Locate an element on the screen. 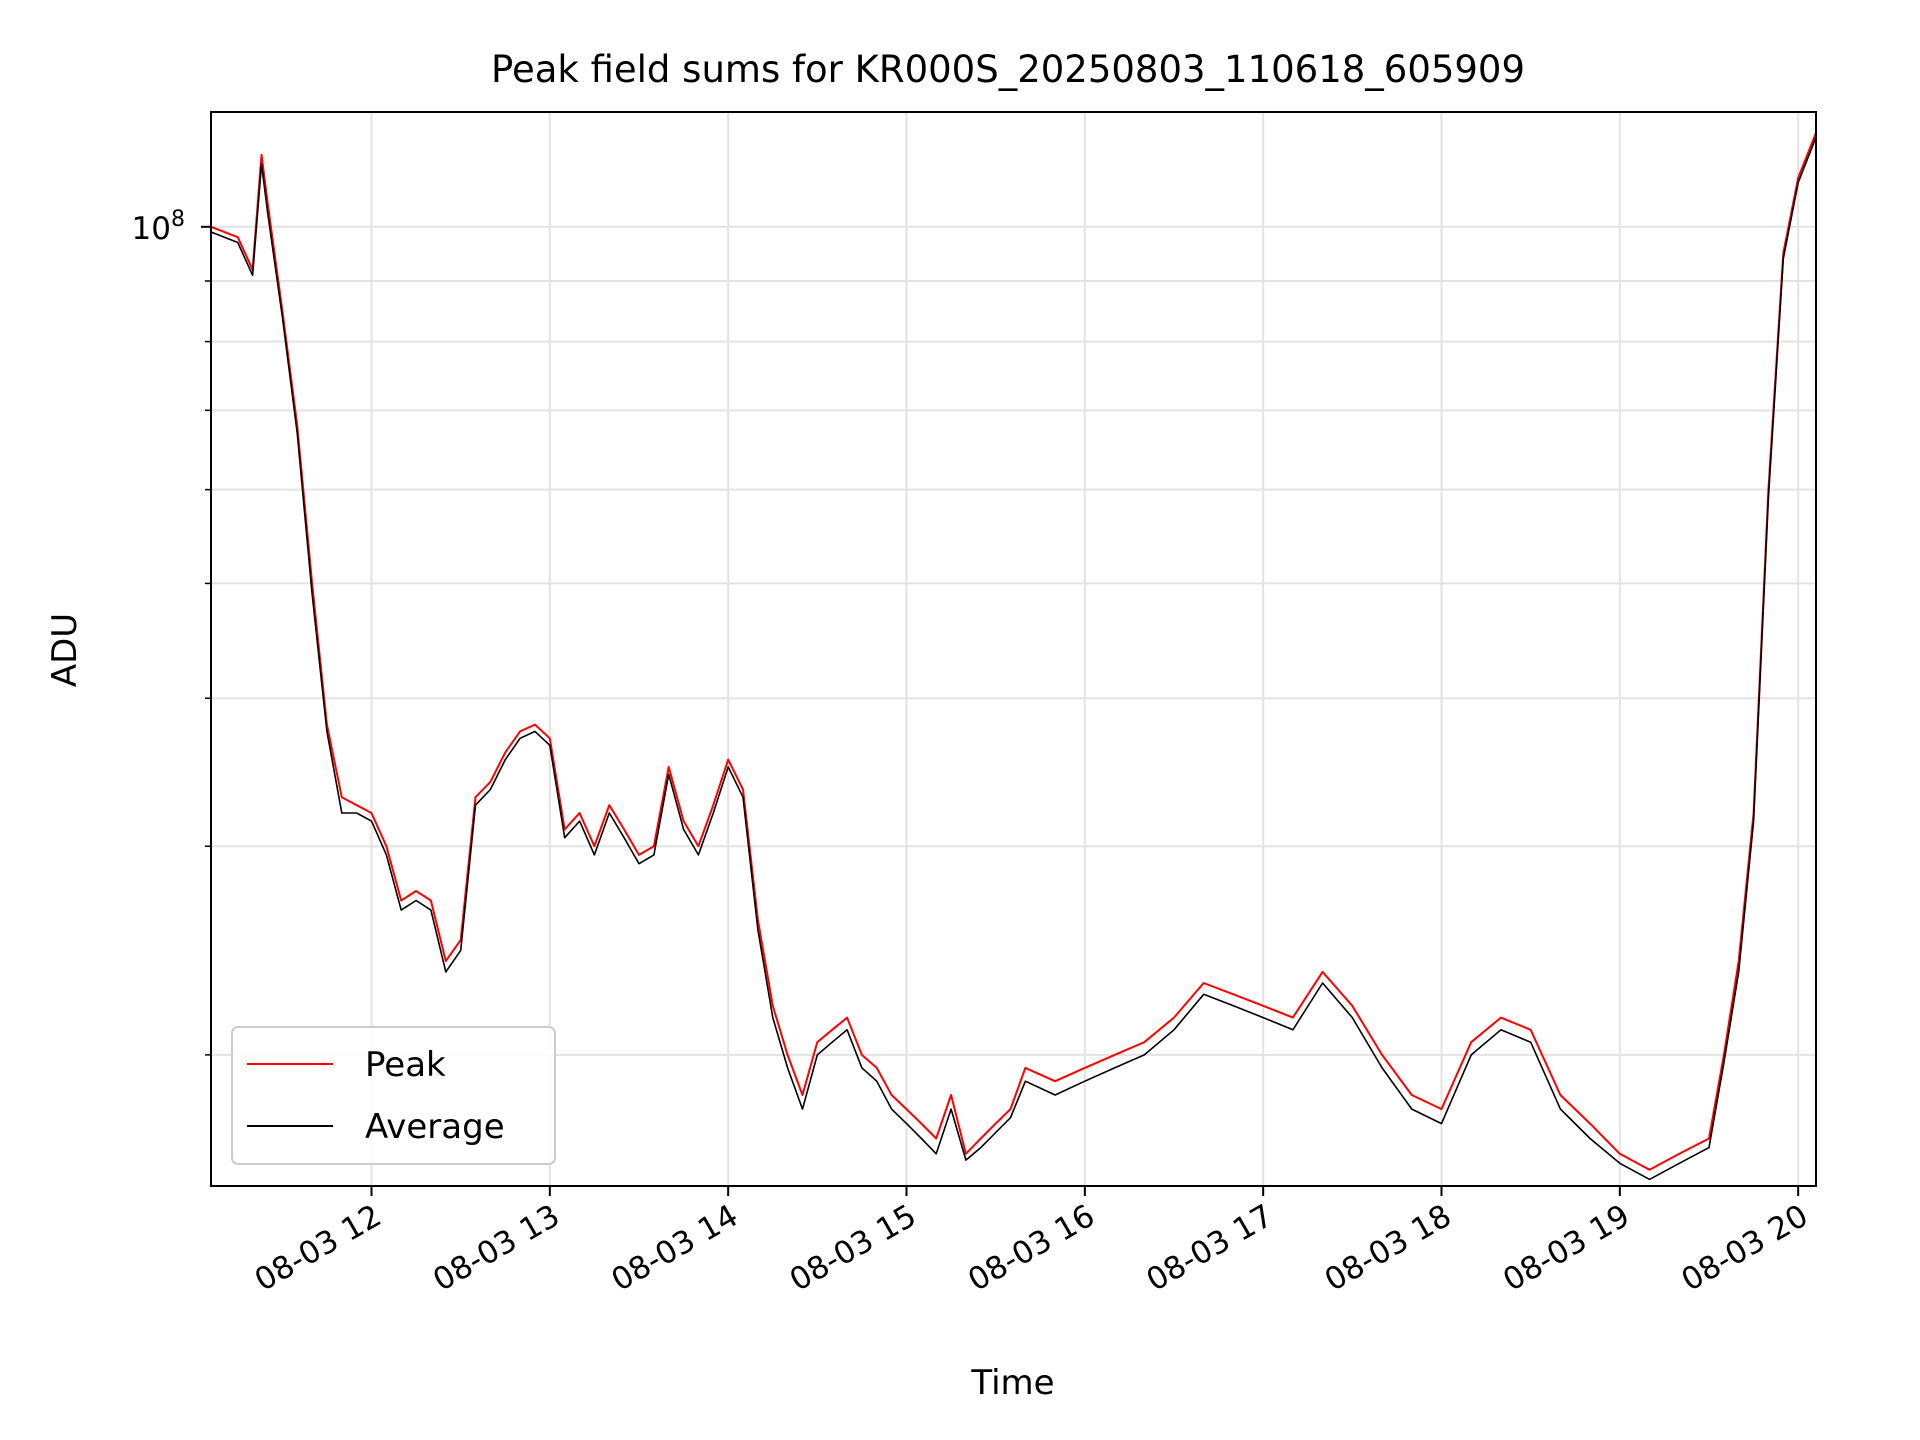 The width and height of the screenshot is (1920, 1440). legend-label-peak: Peak is located at coordinates (405, 1065).